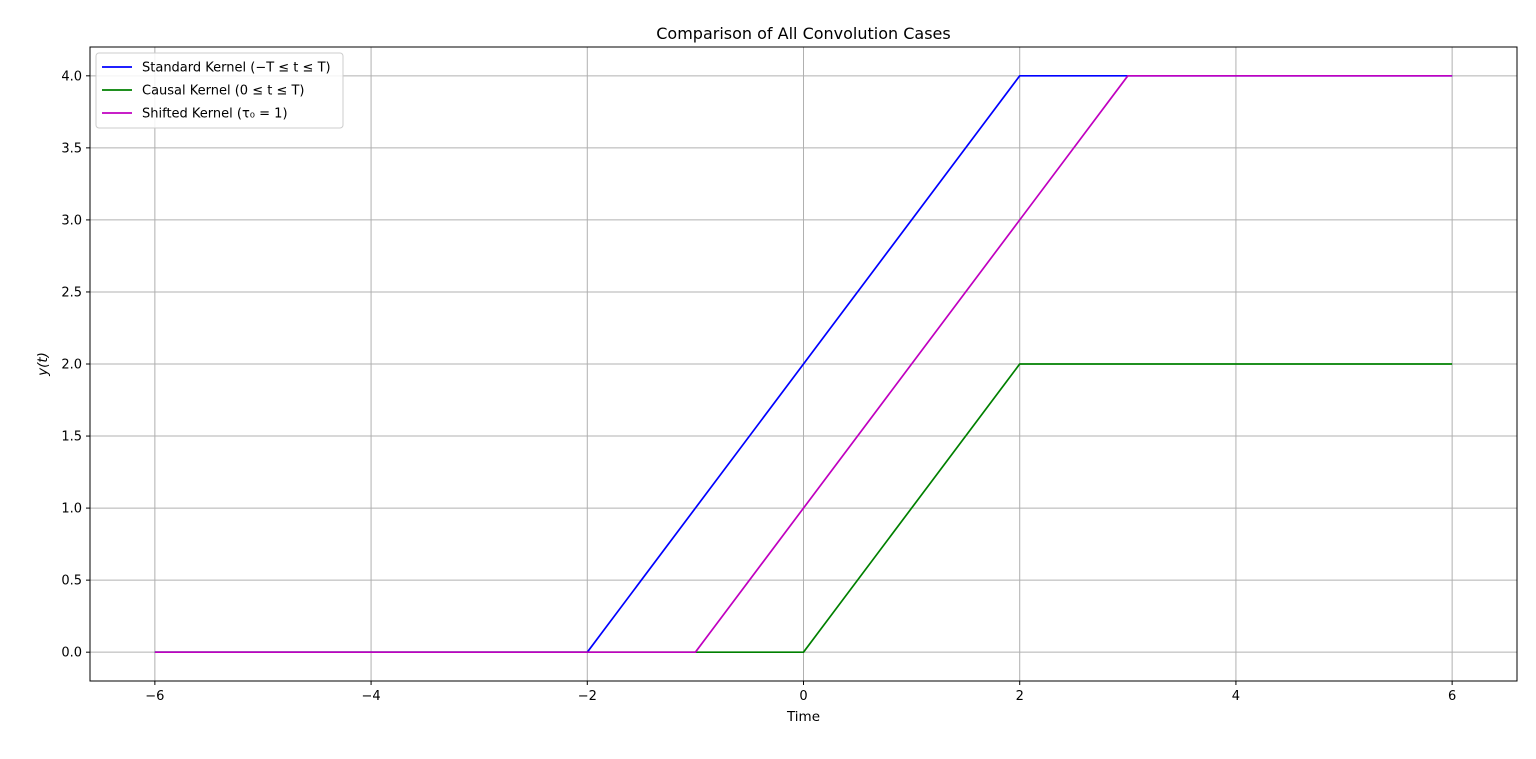  I want to click on legend-label: Causal Kernel (0 ≤ t ≤ T), so click(223, 91).